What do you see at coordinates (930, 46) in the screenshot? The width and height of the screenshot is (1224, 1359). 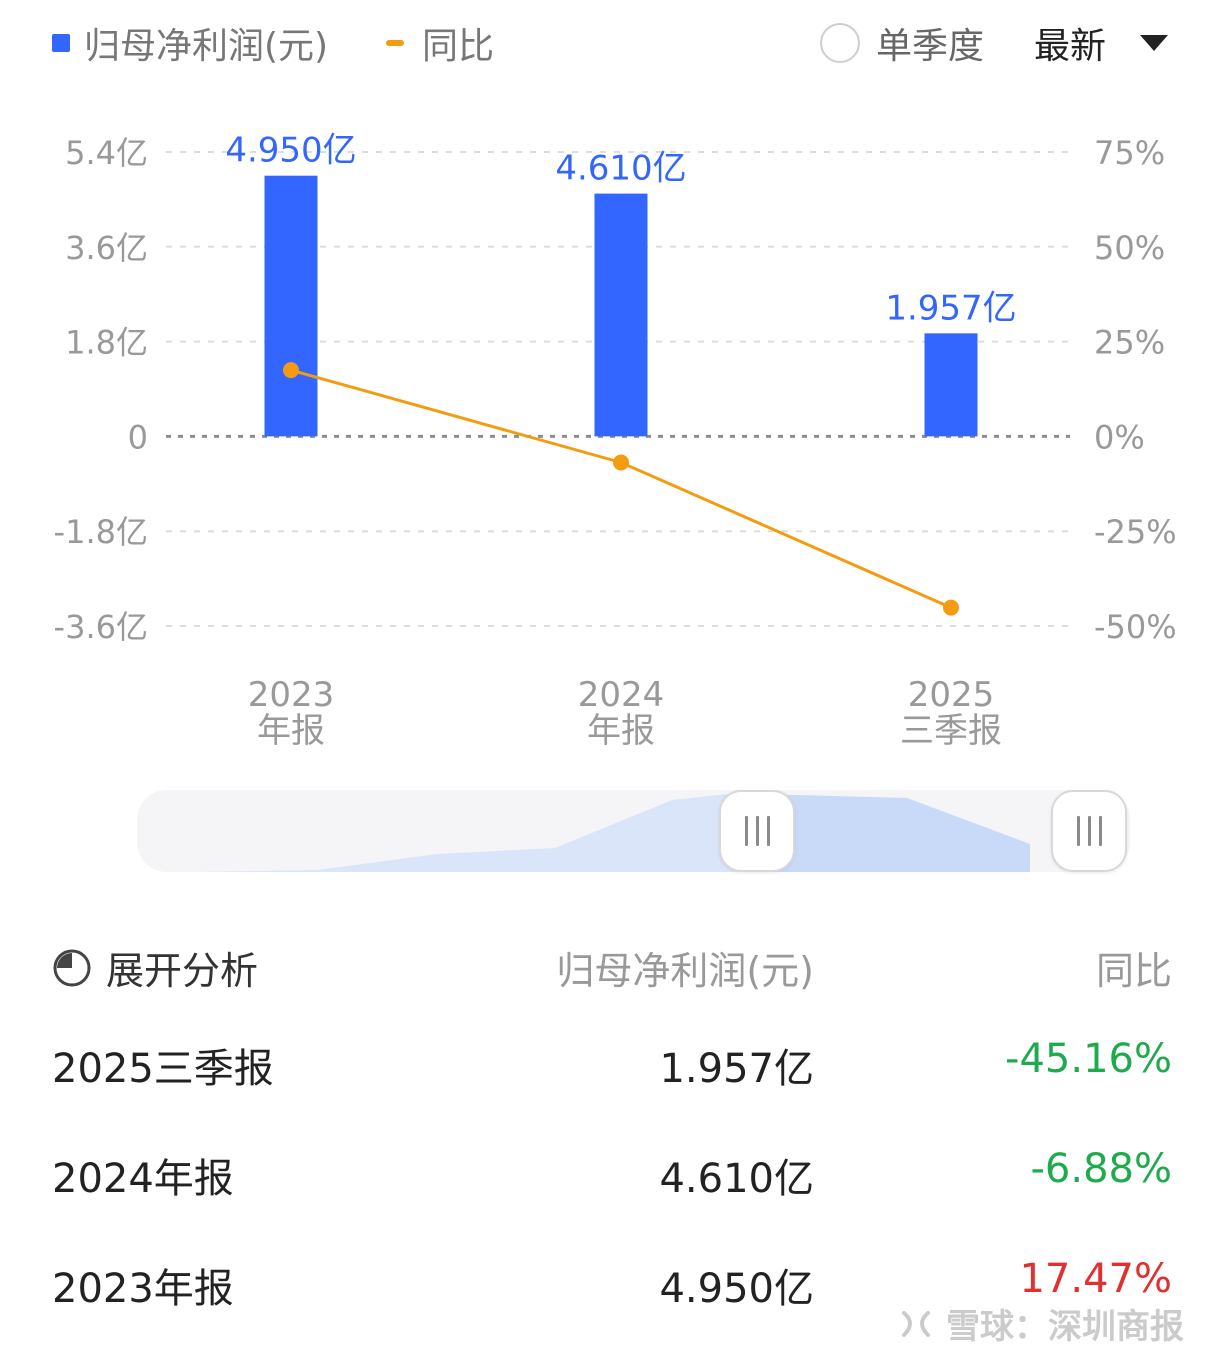 I see `single-quarter-label: 单季度` at bounding box center [930, 46].